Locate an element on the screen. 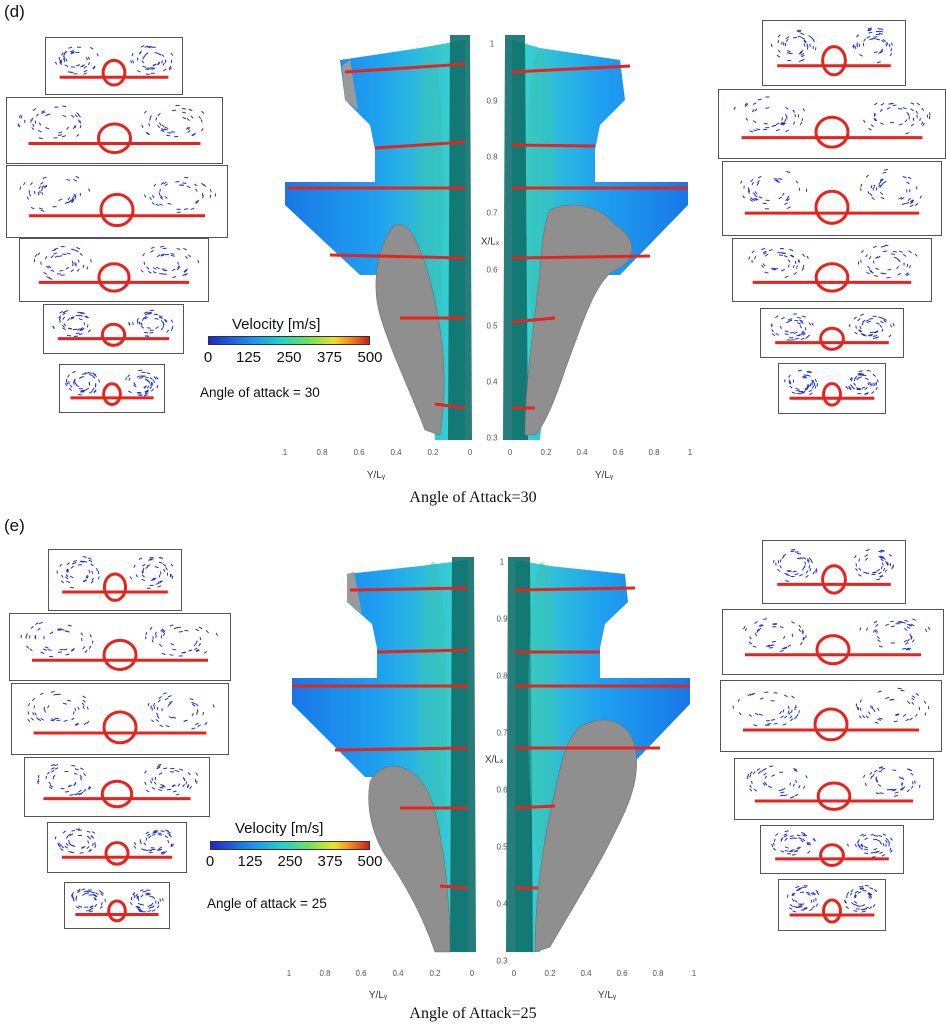 The image size is (946, 1024). vector-field-slice is located at coordinates (117, 905).